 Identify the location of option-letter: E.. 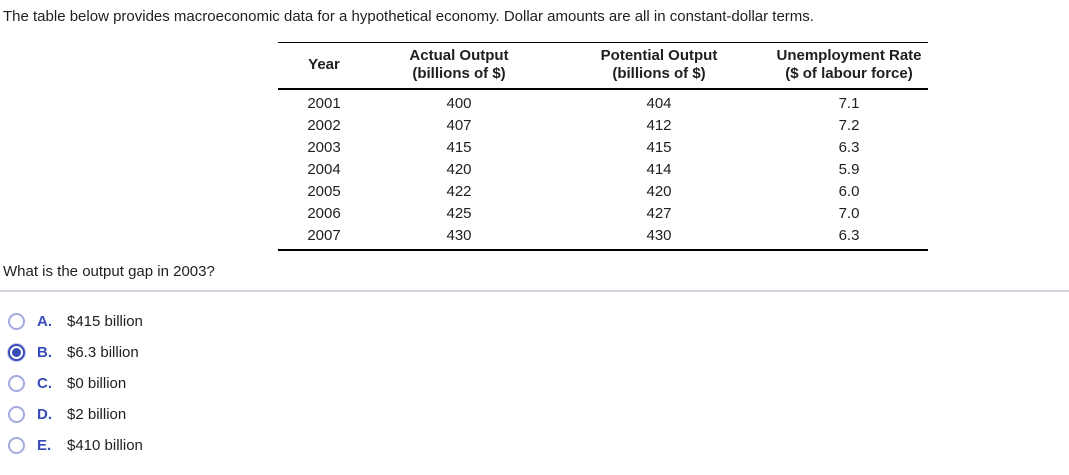
(44, 445).